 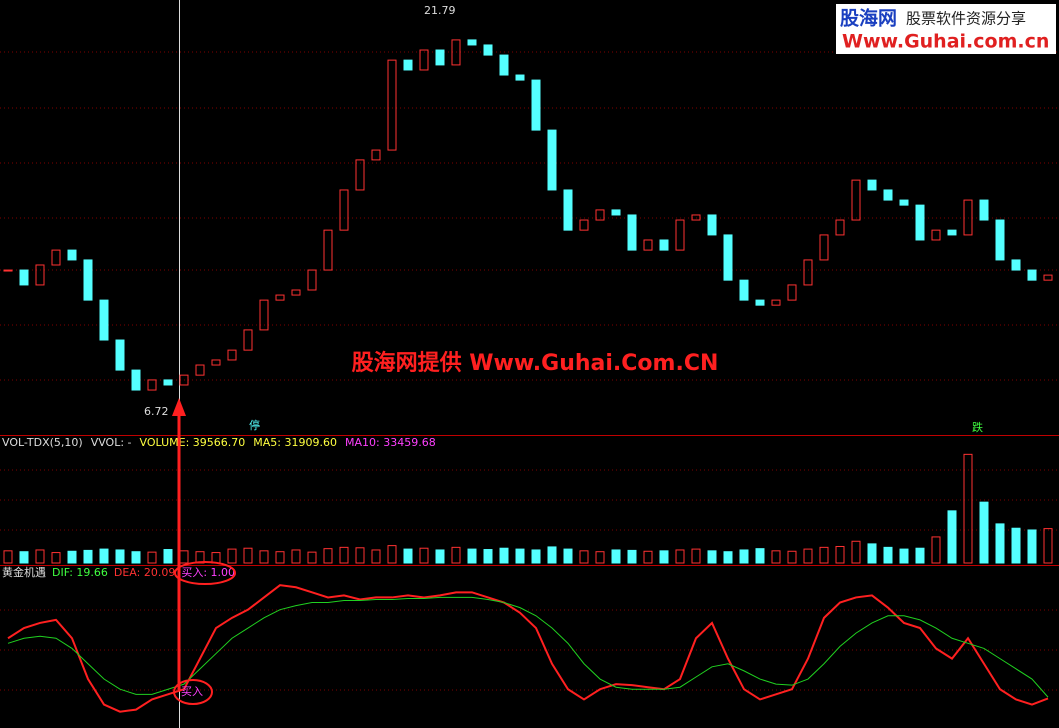 What do you see at coordinates (192, 691) in the screenshot?
I see `buy-label: 买入` at bounding box center [192, 691].